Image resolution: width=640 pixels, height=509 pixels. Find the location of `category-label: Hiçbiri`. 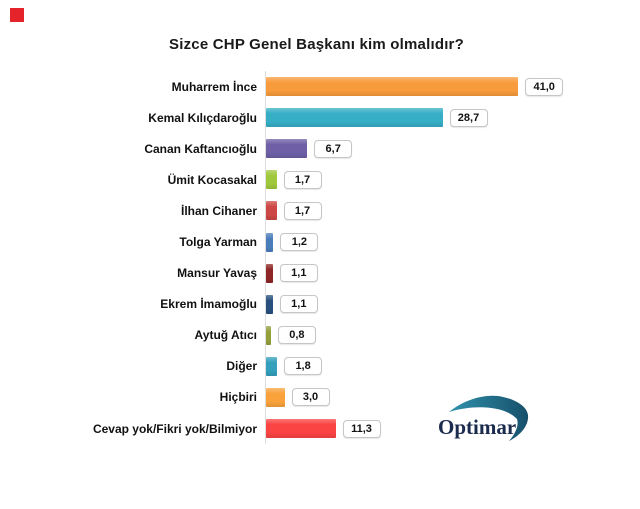

category-label: Hiçbiri is located at coordinates (238, 397).